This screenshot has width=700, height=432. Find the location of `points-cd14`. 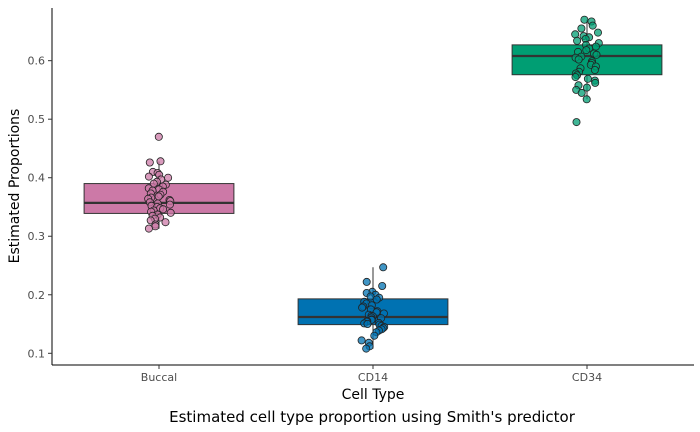

points-cd14 is located at coordinates (373, 308).